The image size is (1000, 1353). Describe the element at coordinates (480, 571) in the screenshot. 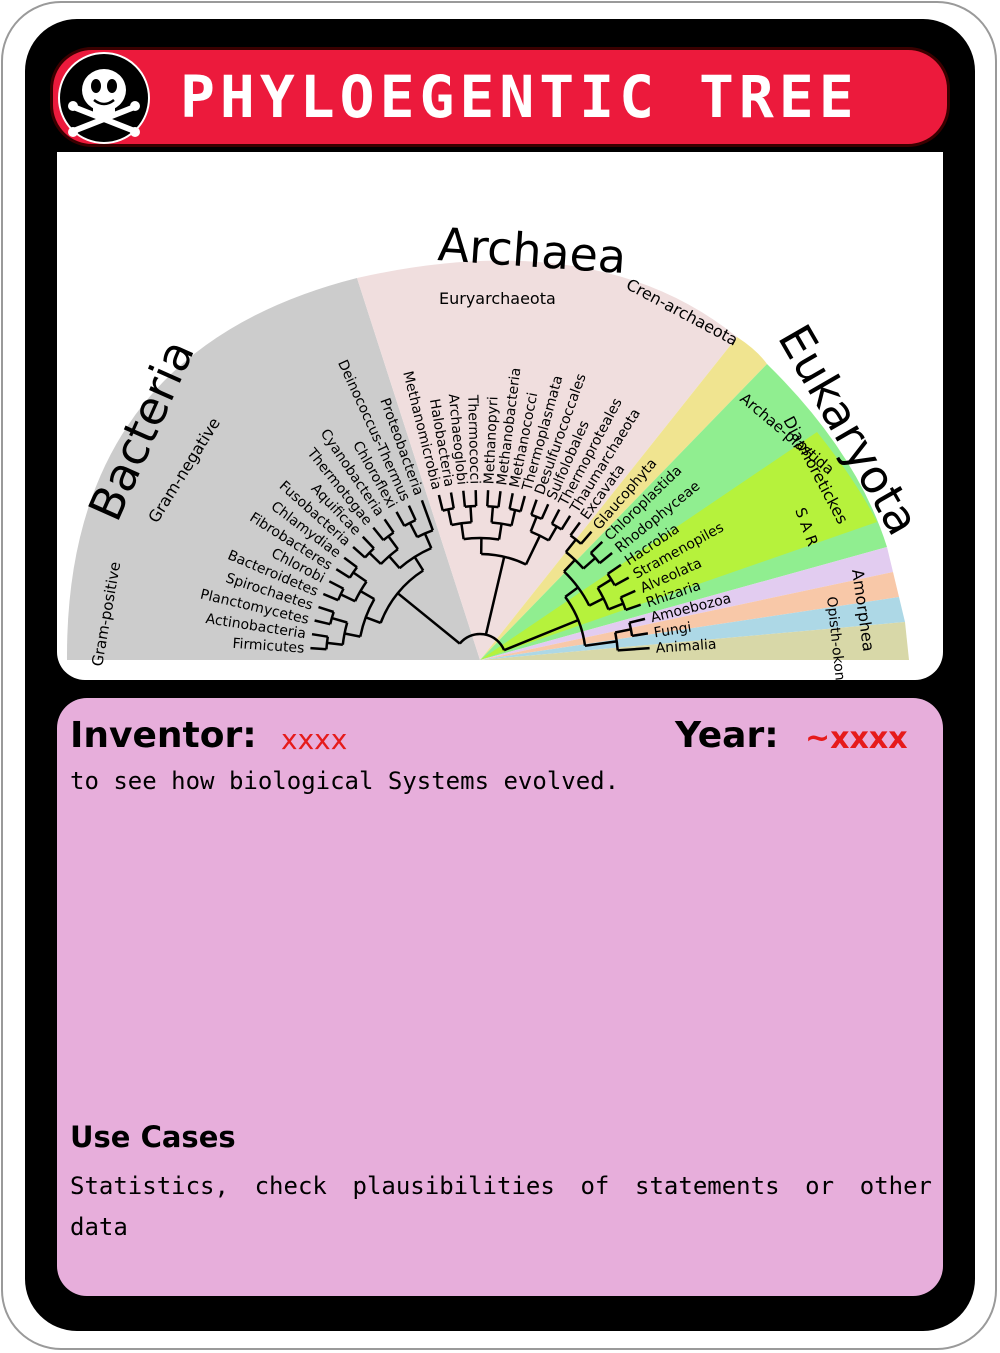

I see `tree-branches` at that location.